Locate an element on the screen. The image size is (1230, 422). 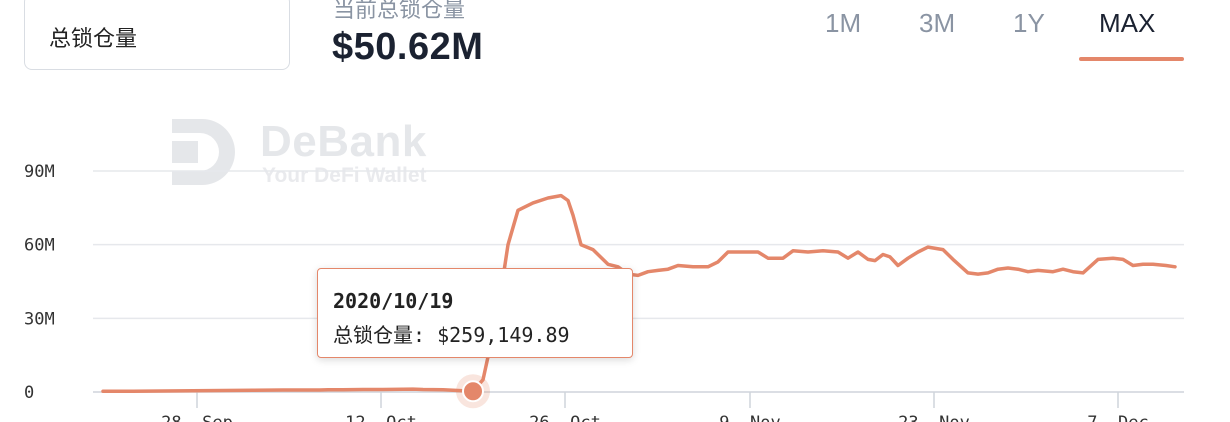
metric-selector: 总锁仓量 is located at coordinates (157, 35).